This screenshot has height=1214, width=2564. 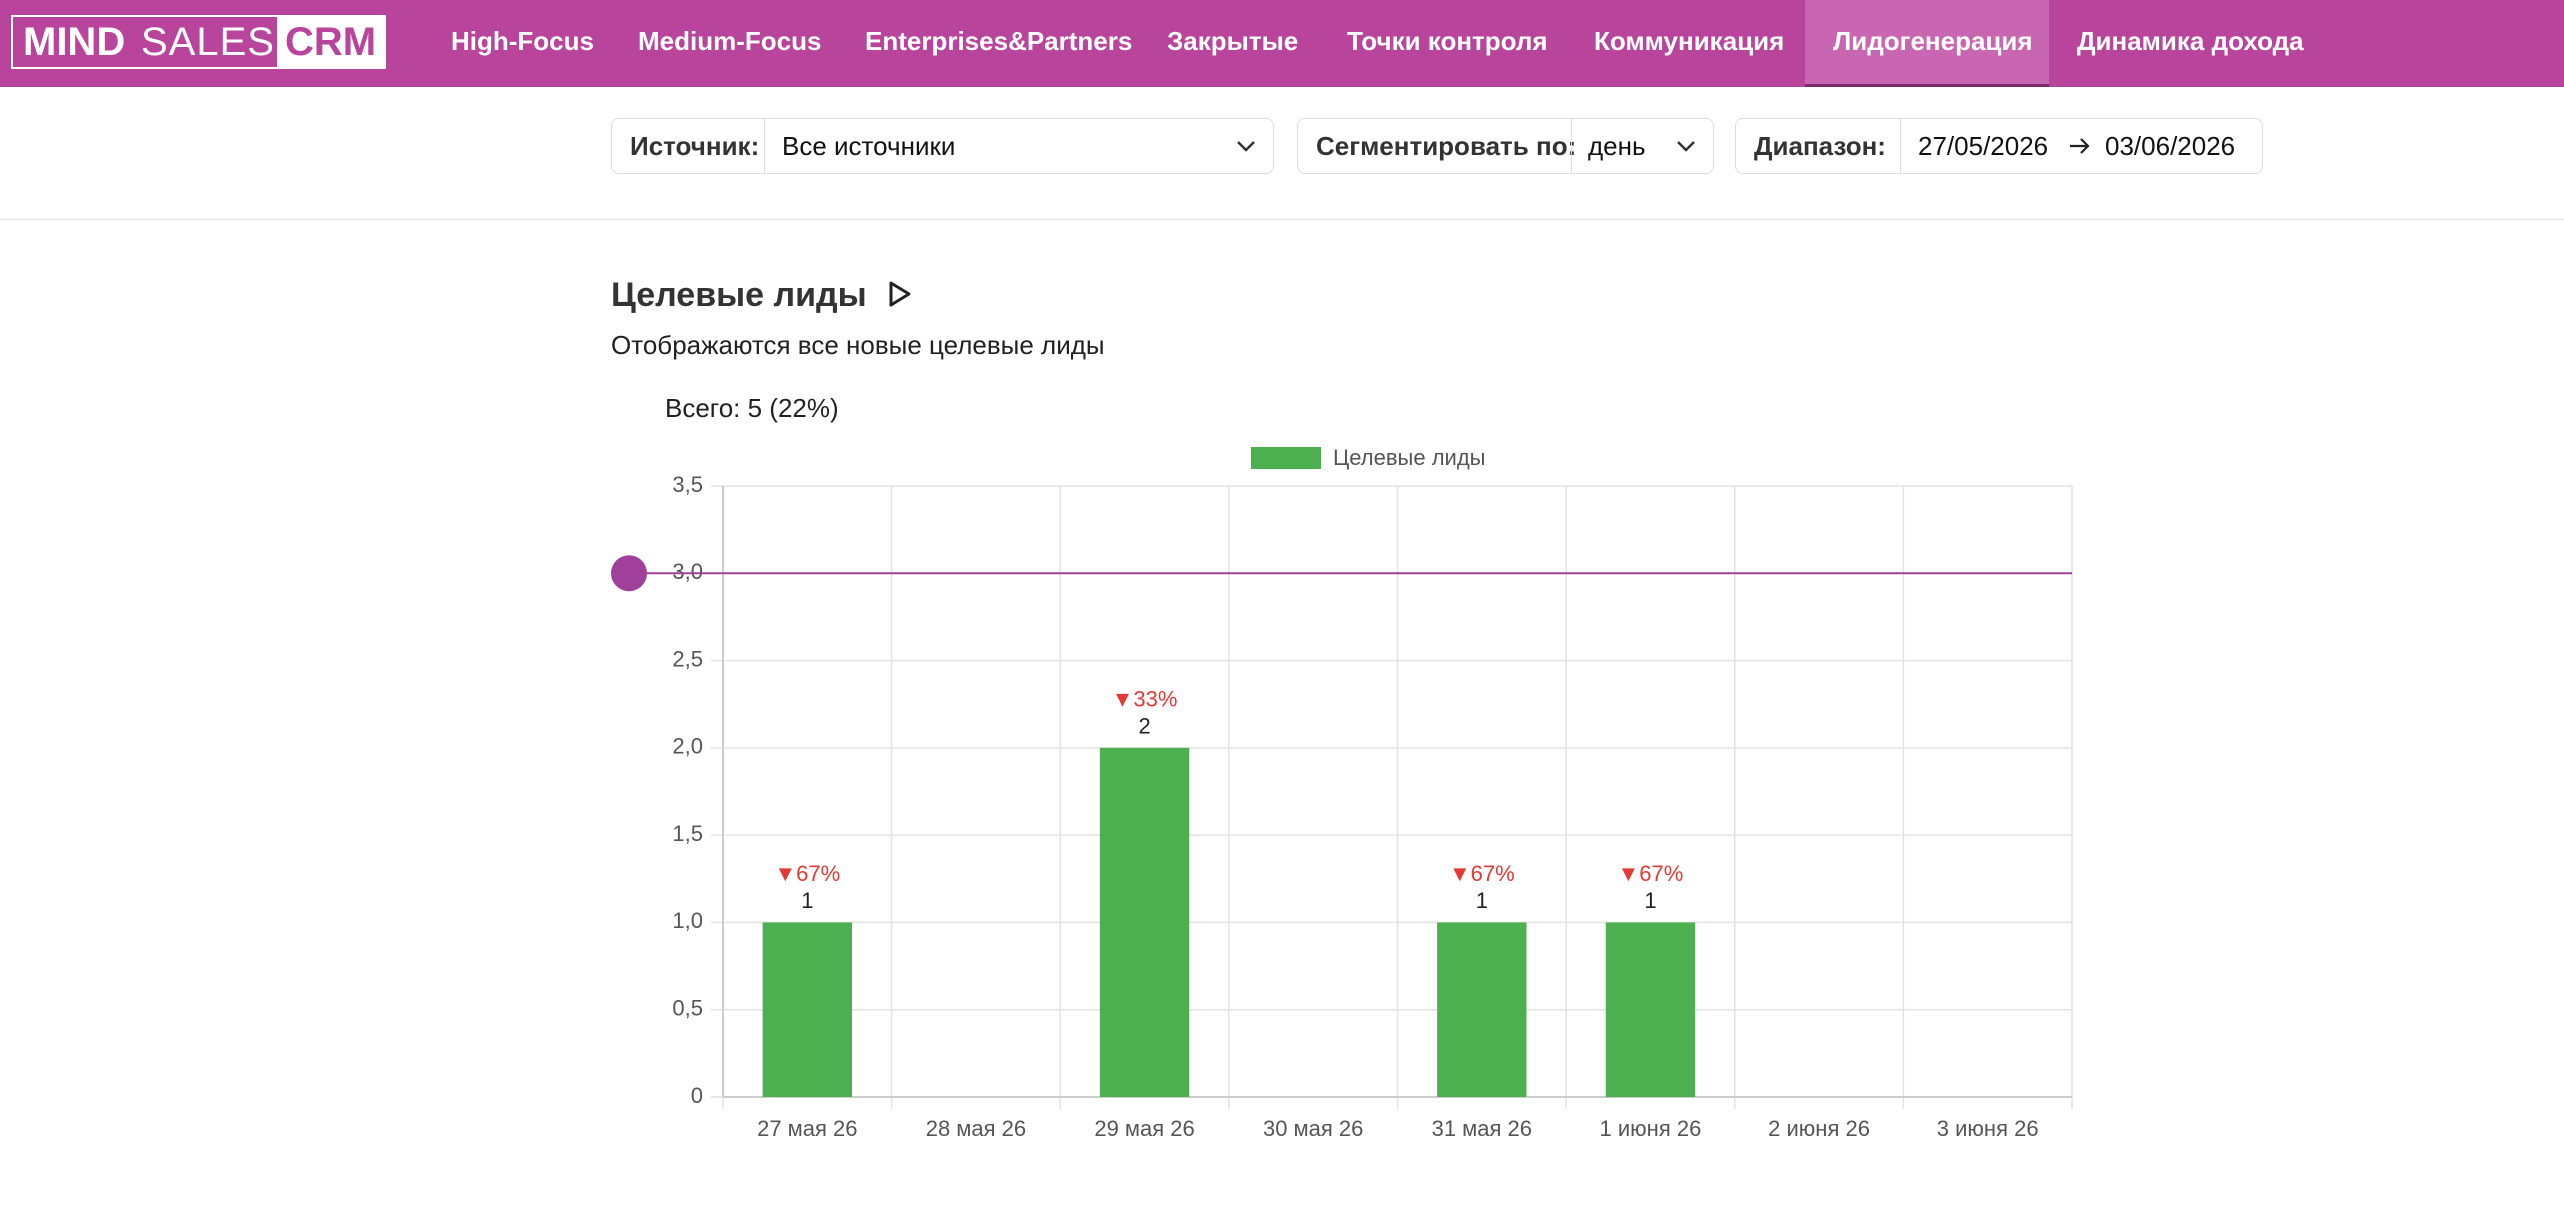 I want to click on nav-item: High-Focus, so click(x=522, y=41).